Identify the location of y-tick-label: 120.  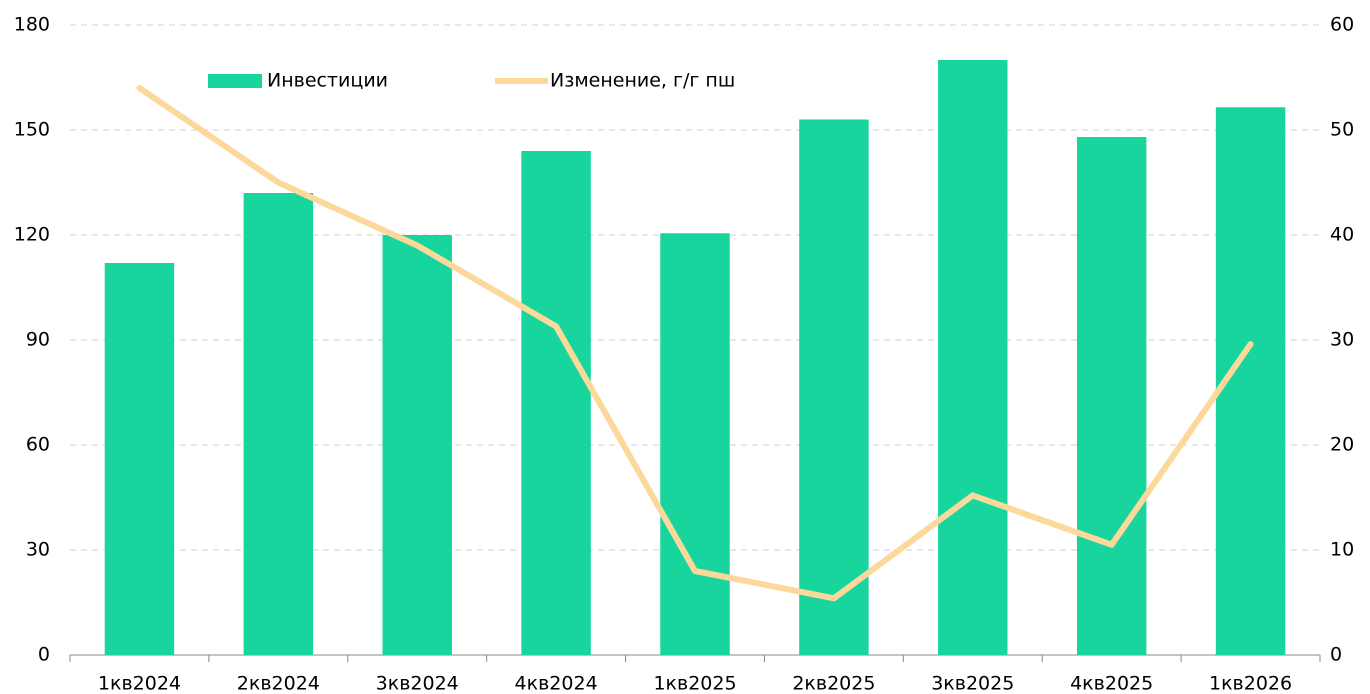
(32, 235).